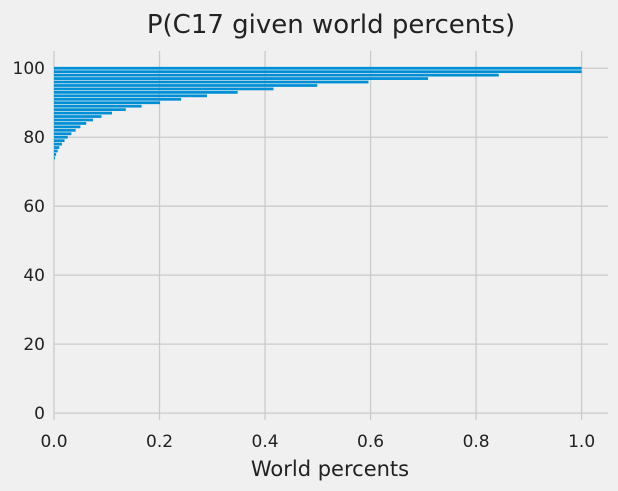 The height and width of the screenshot is (491, 618). What do you see at coordinates (476, 442) in the screenshot?
I see `x-tick-label: 0.8` at bounding box center [476, 442].